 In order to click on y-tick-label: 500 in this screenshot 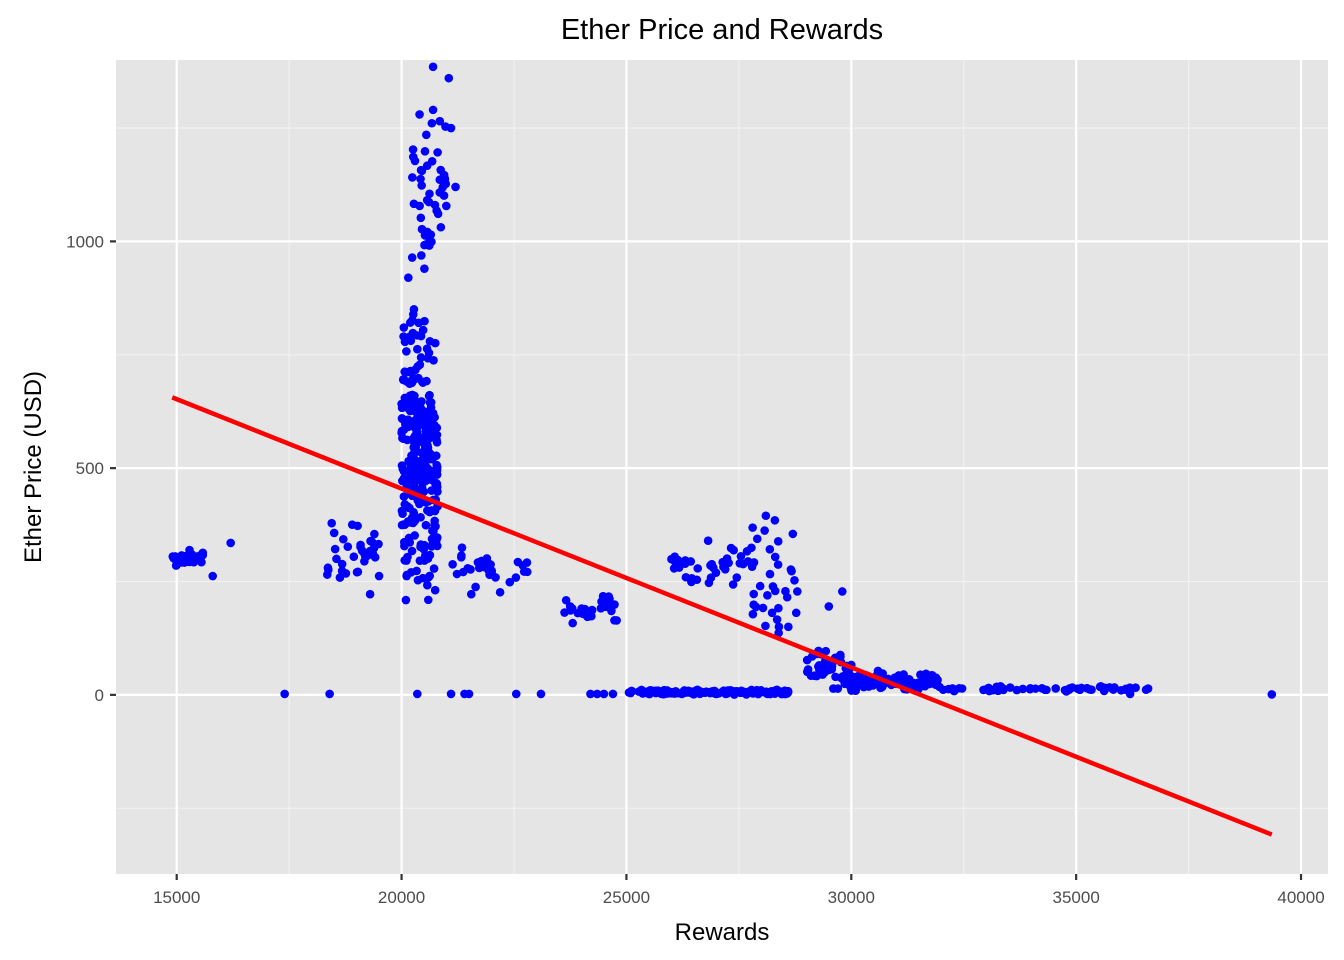, I will do `click(90, 468)`.